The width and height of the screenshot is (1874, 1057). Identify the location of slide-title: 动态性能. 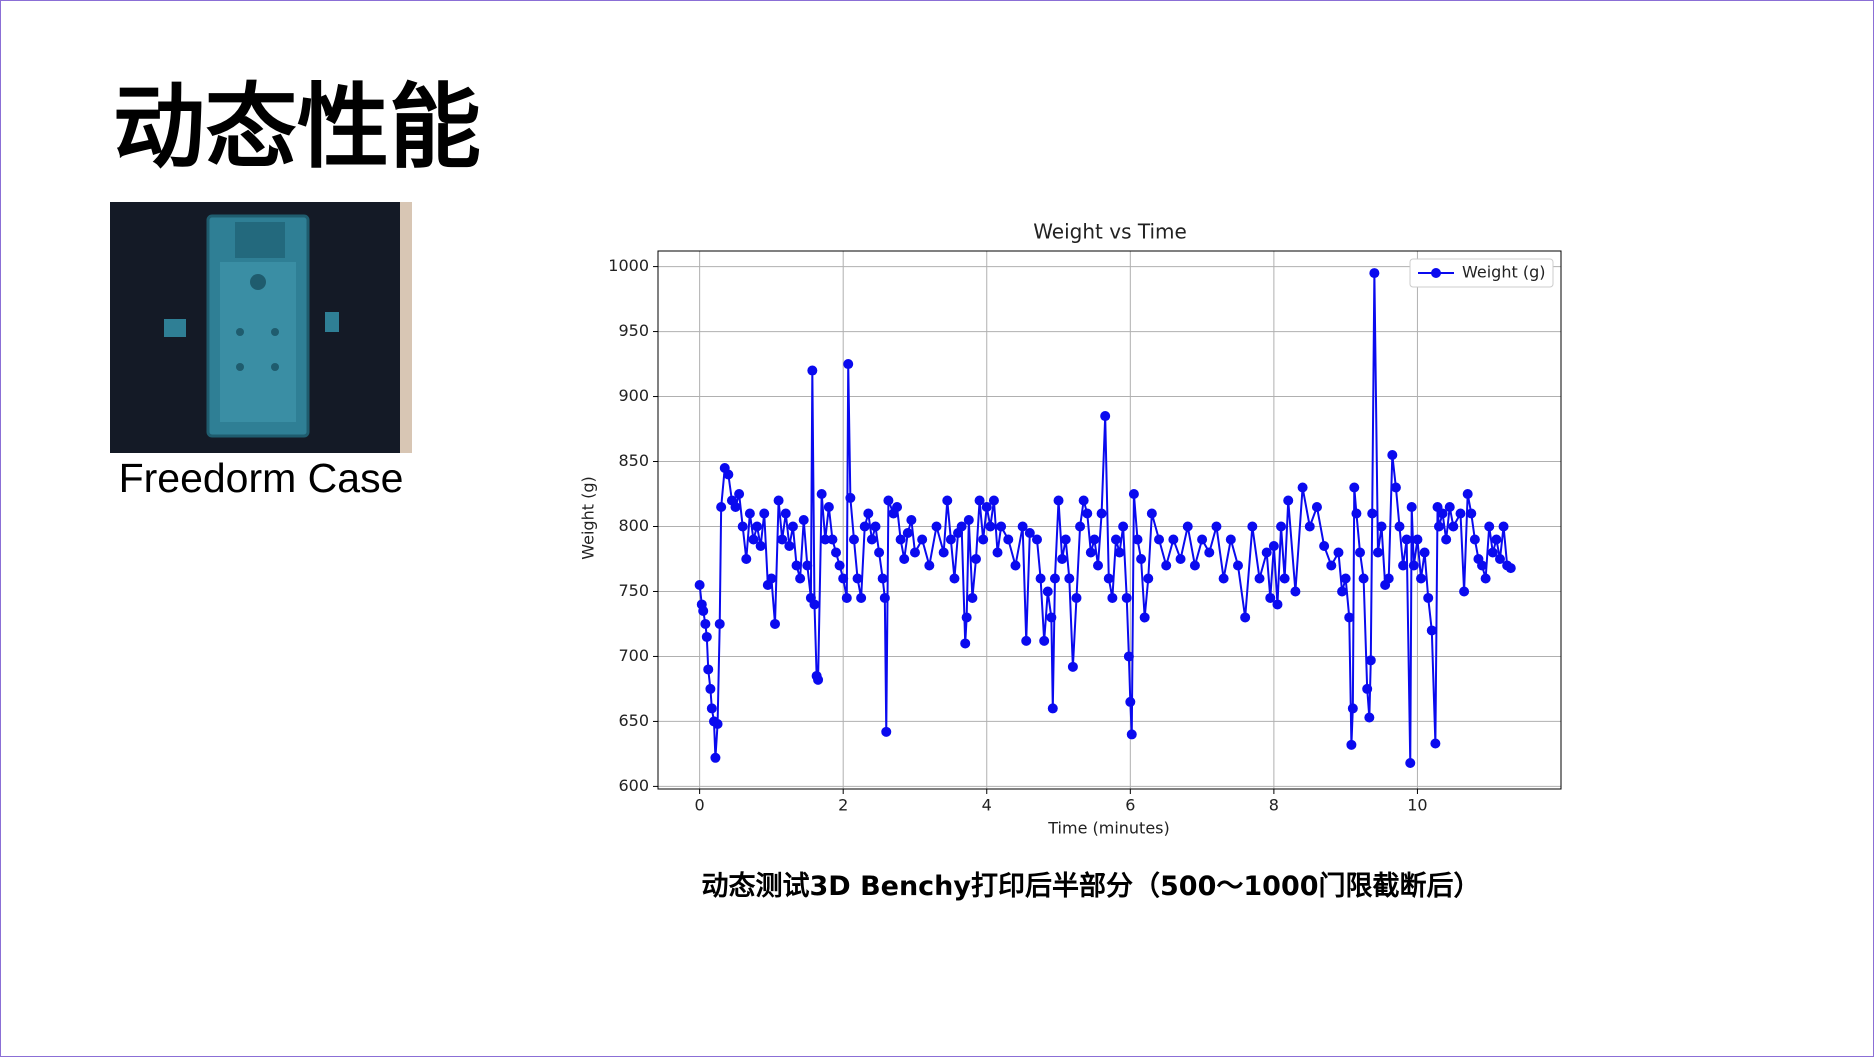
(297, 127).